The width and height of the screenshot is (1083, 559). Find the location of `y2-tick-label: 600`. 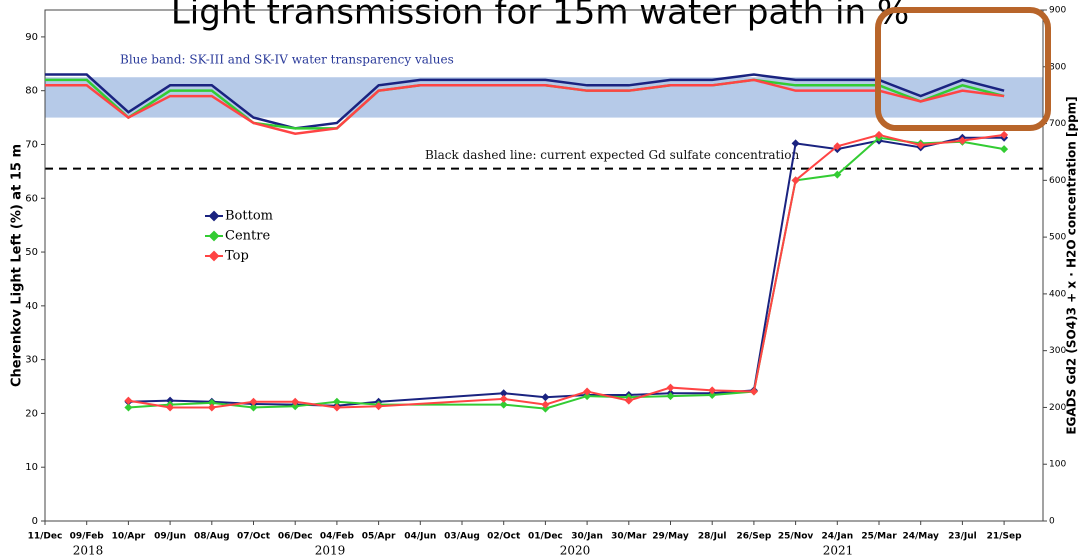

y2-tick-label: 600 is located at coordinates (1057, 181).